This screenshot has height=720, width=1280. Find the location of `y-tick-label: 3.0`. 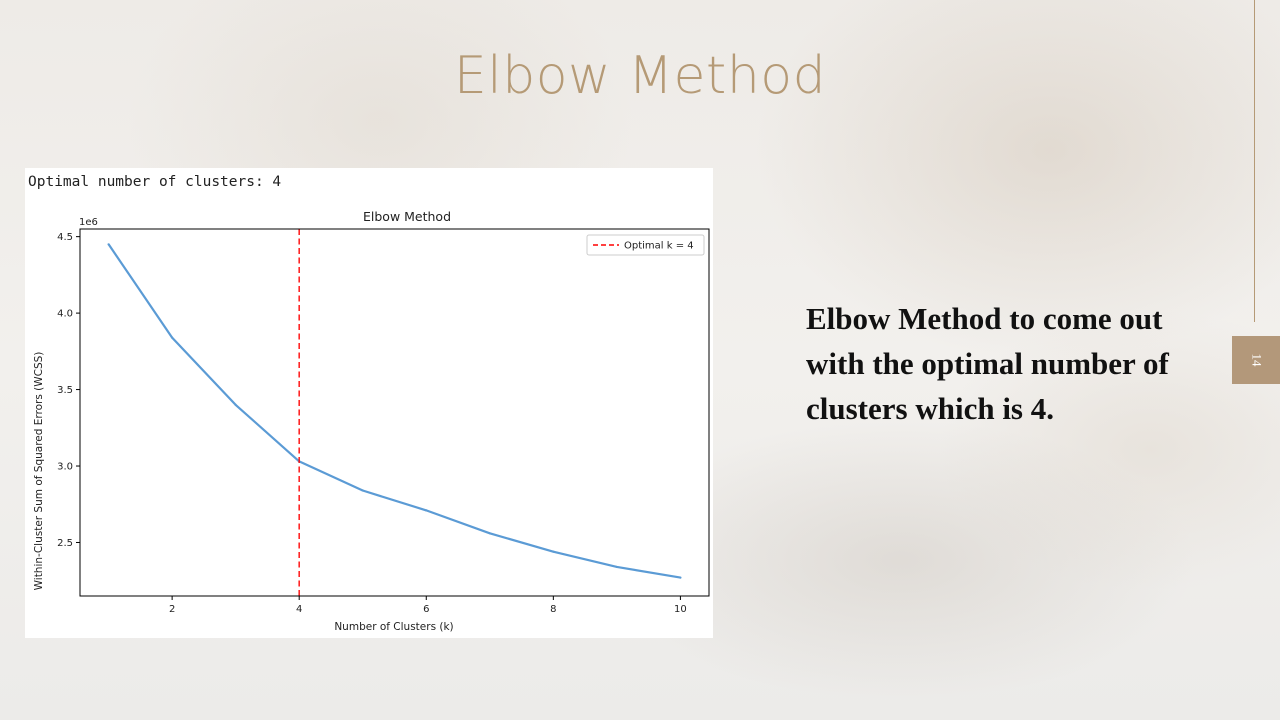

y-tick-label: 3.0 is located at coordinates (65, 467).